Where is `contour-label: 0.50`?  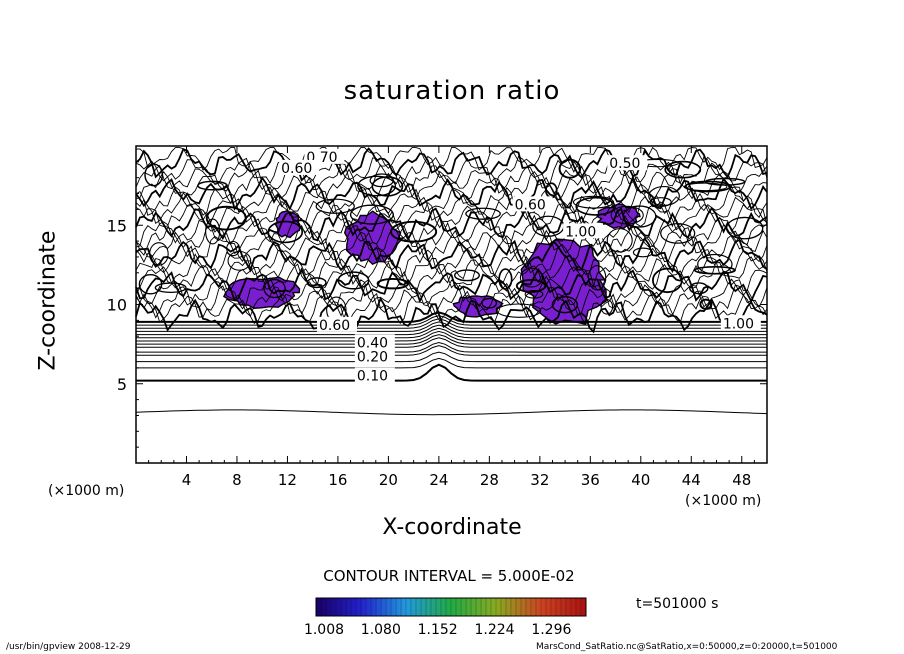
contour-label: 0.50 is located at coordinates (624, 164).